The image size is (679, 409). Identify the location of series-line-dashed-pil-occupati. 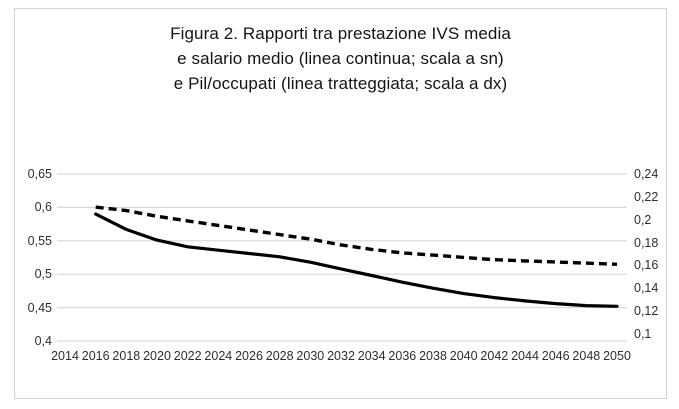
(356, 235).